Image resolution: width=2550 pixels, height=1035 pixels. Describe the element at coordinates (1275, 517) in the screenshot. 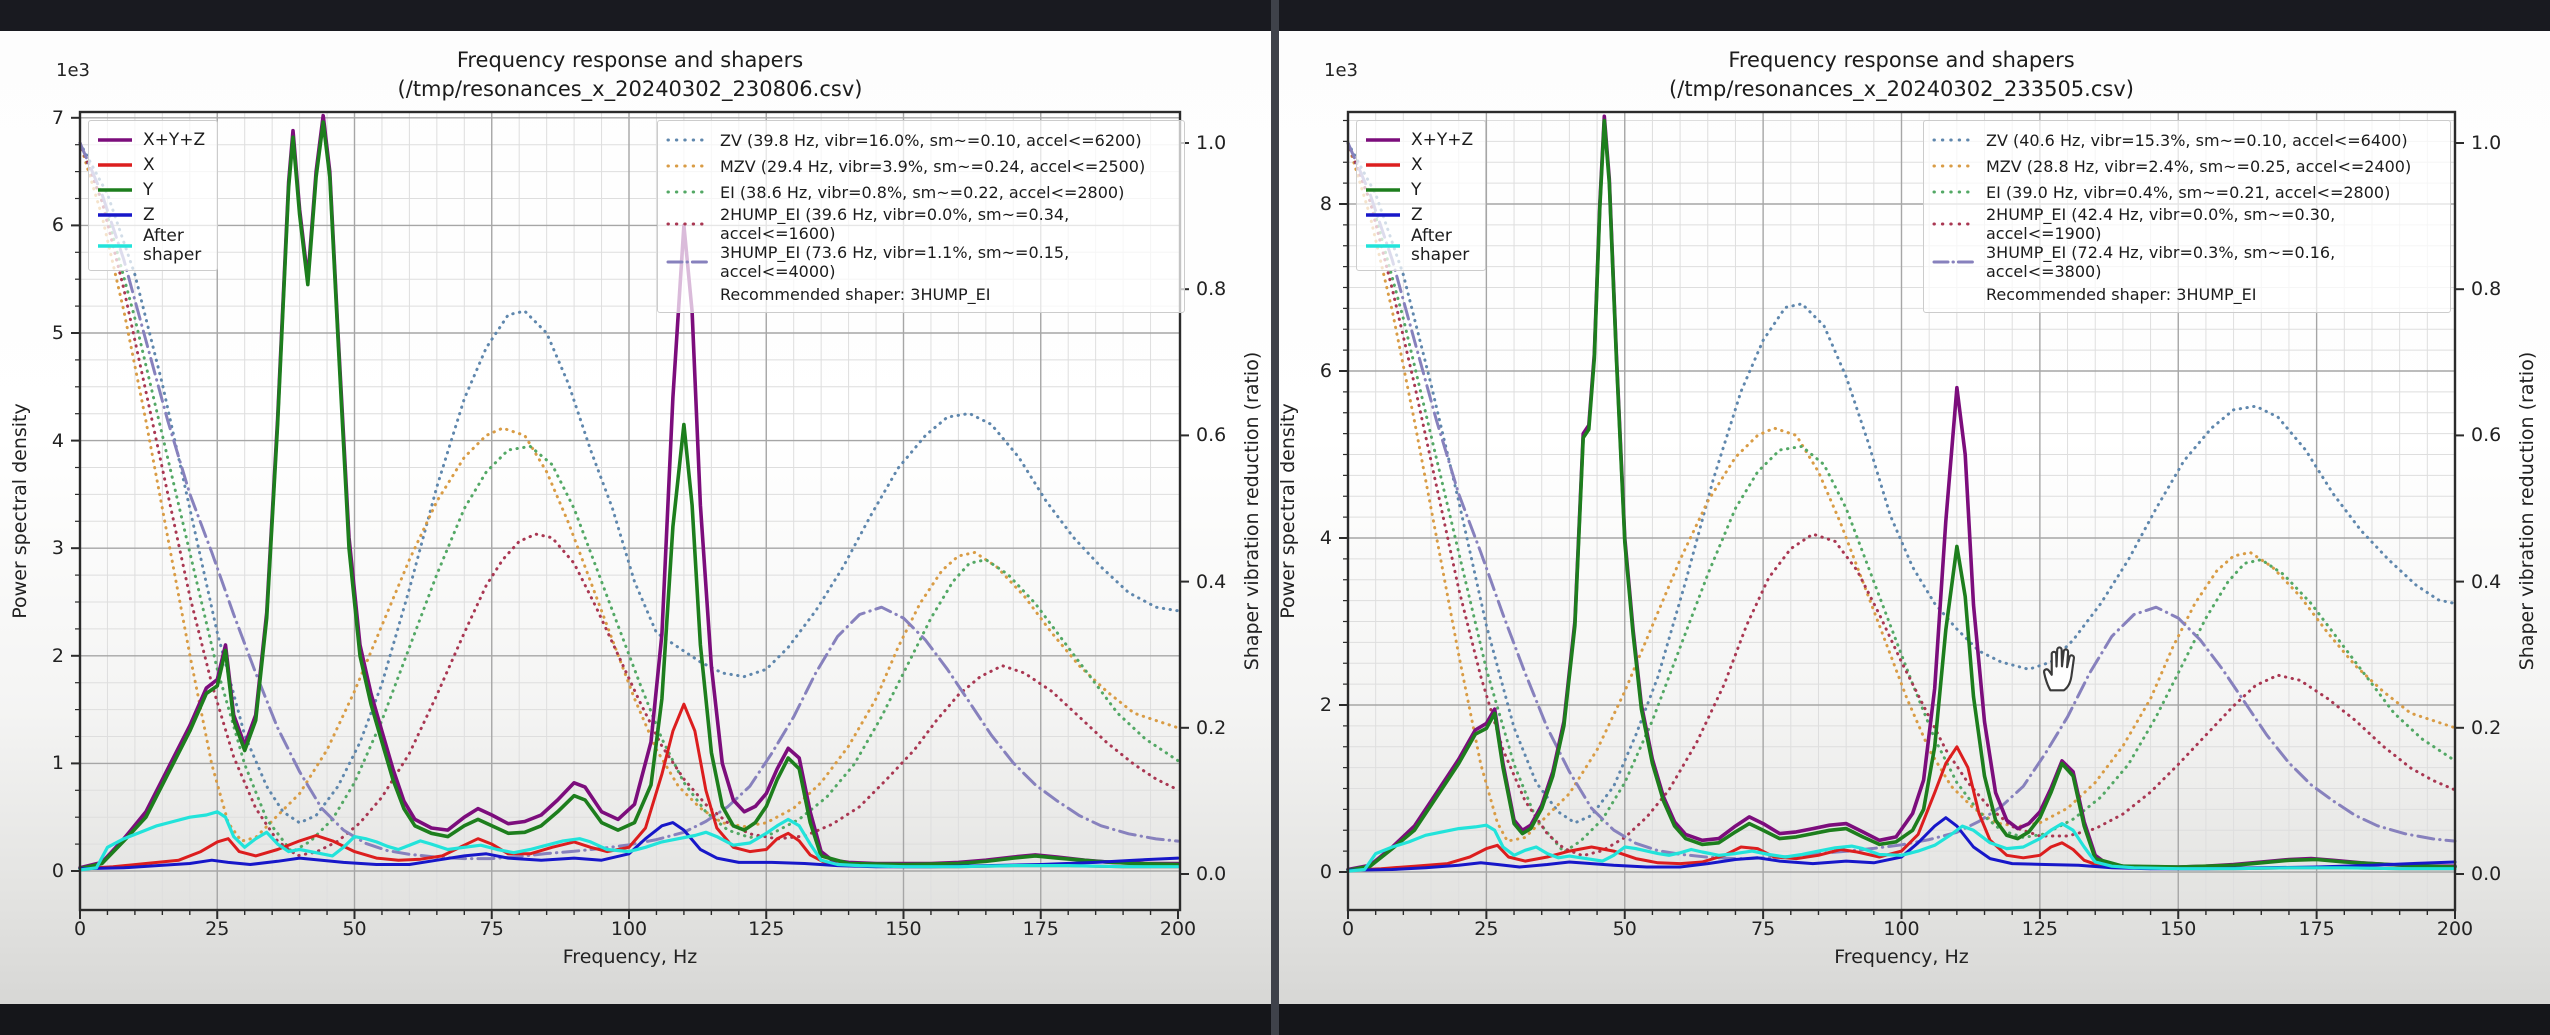

I see `panel-divider` at that location.